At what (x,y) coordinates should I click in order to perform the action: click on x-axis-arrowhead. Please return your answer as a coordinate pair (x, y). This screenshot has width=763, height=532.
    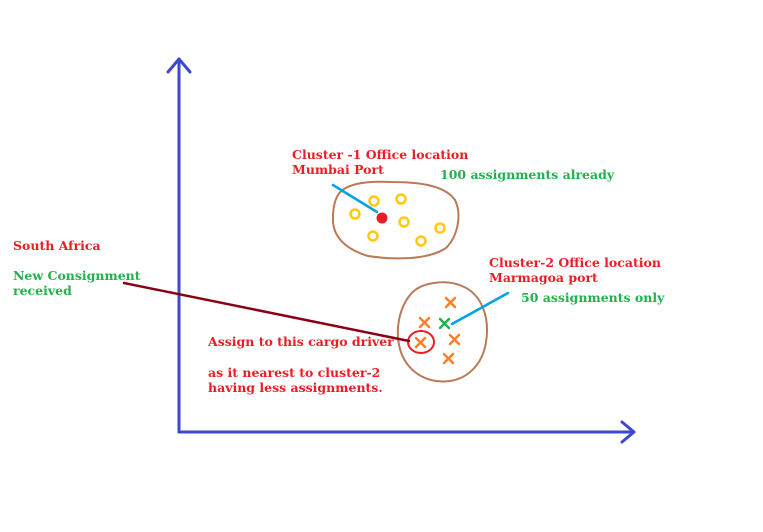
    Looking at the image, I should click on (628, 432).